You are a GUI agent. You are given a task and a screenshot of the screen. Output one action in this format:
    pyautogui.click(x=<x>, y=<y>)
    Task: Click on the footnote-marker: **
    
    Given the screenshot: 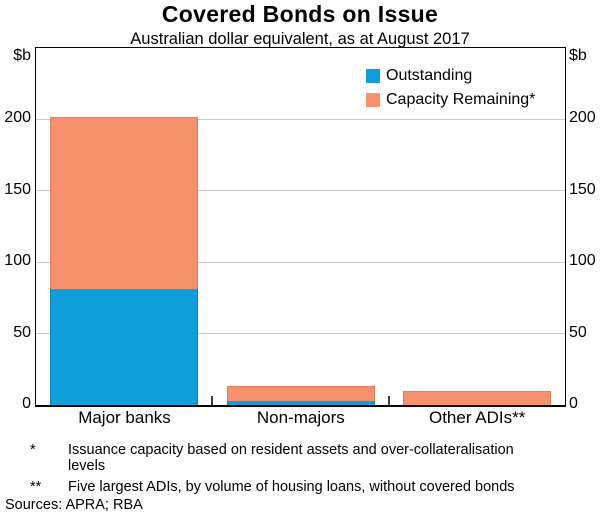 What is the action you would take?
    pyautogui.click(x=36, y=487)
    